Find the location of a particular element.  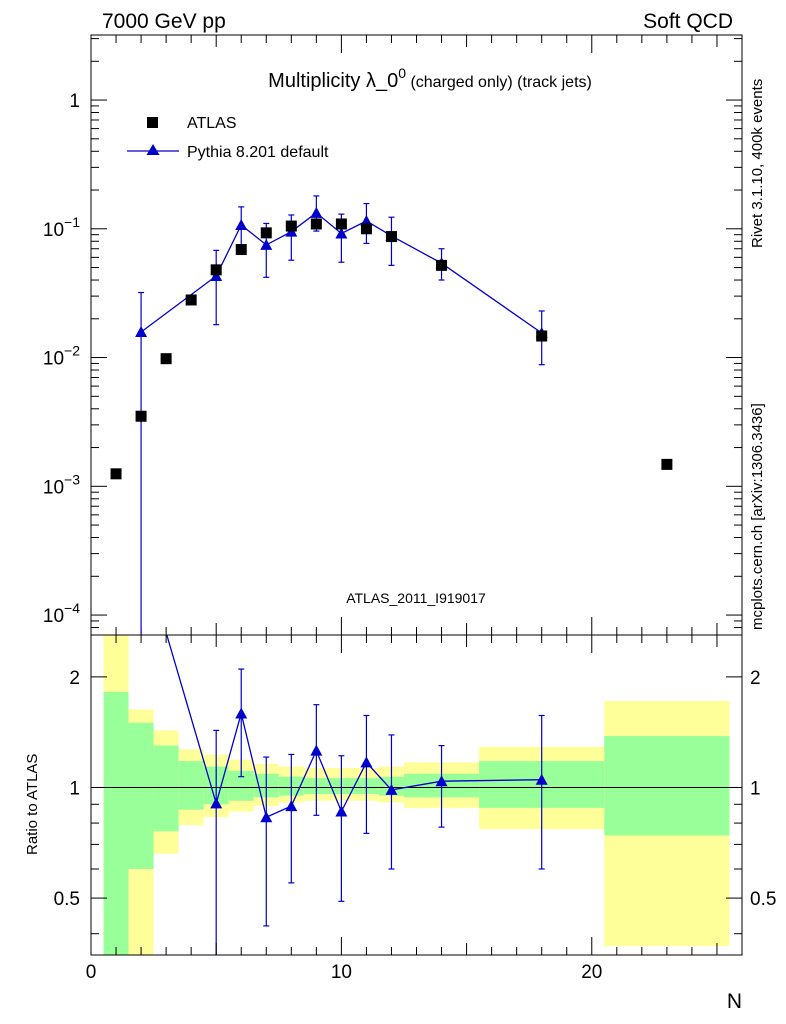

analysis-label: ATLAS_2011_I919017 is located at coordinates (416, 598).